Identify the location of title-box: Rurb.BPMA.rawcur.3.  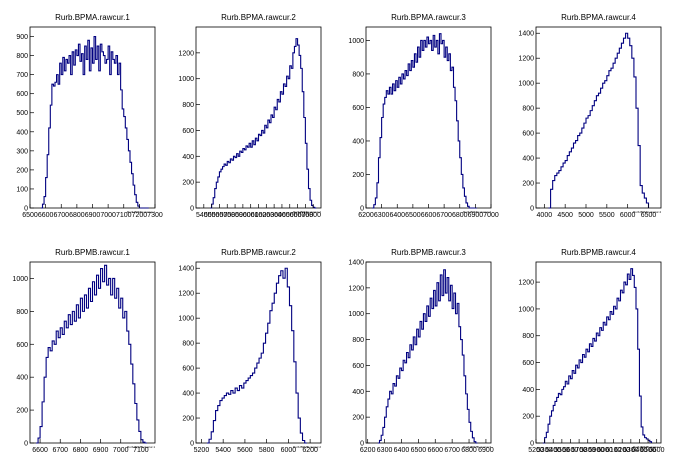
(428, 17).